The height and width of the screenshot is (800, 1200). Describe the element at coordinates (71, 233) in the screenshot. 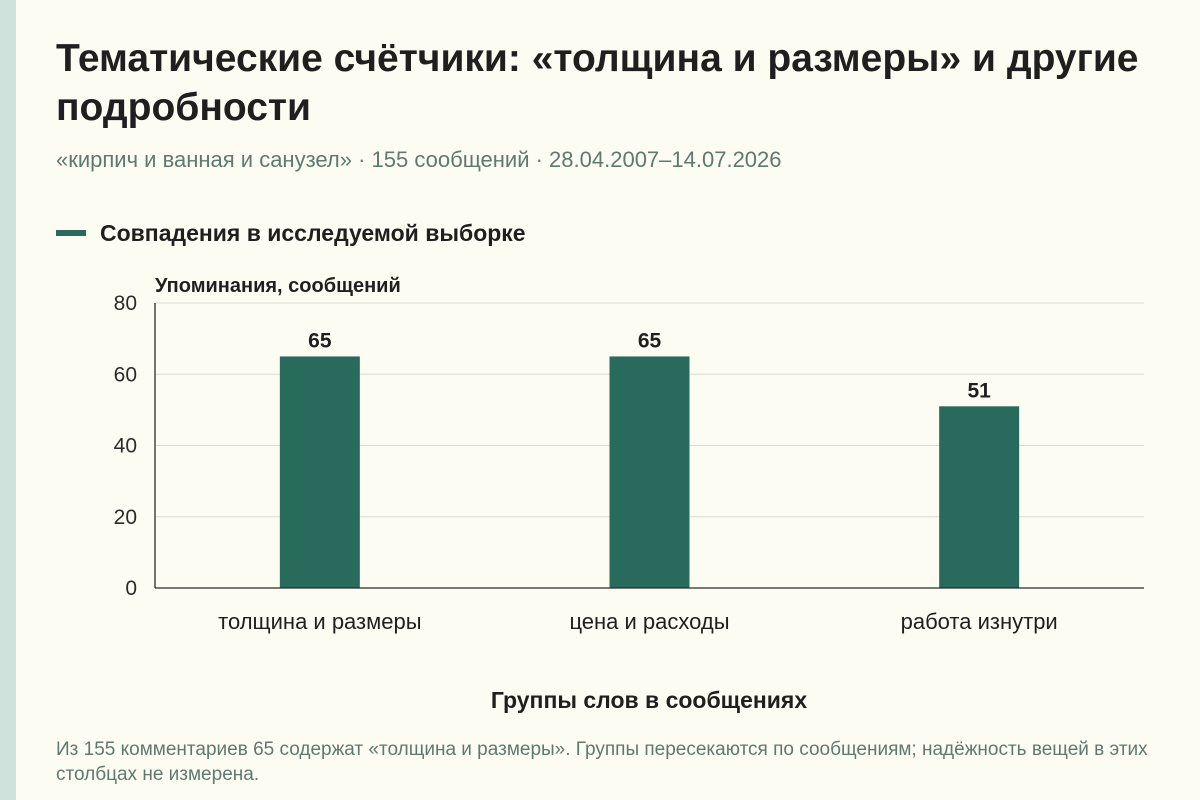

I see `legend-swatch` at that location.